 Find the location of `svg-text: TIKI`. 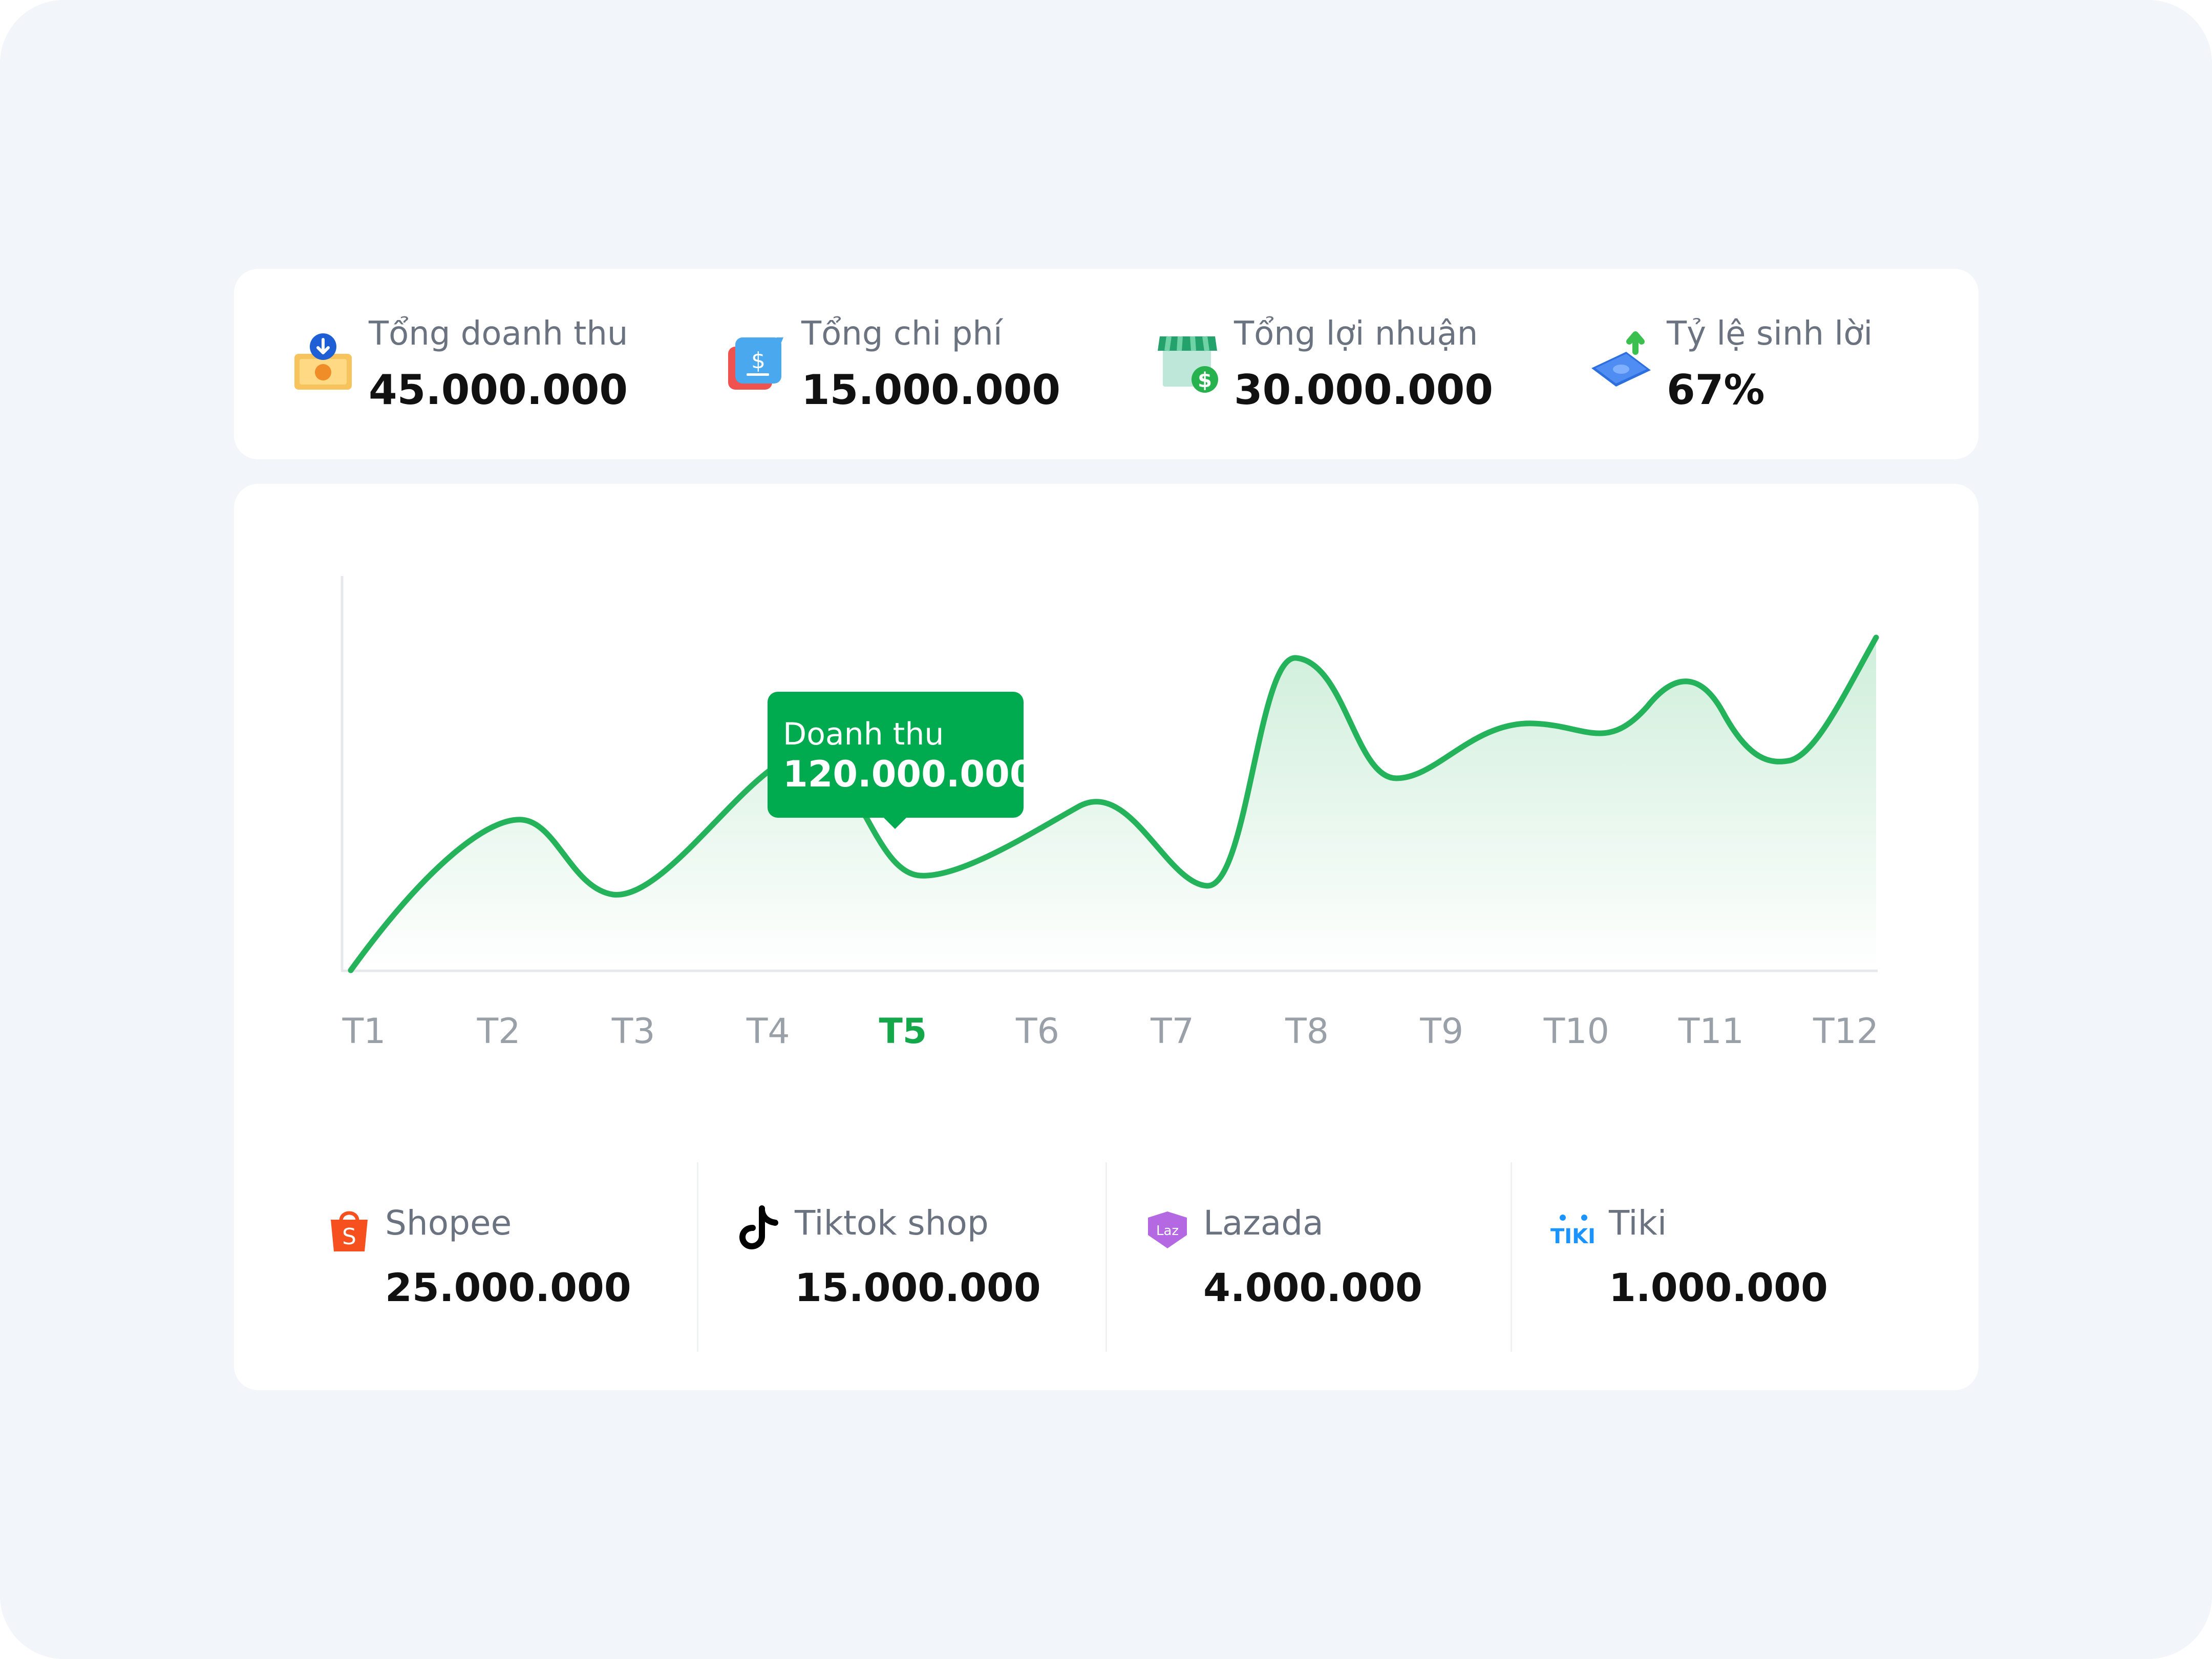

svg-text: TIKI is located at coordinates (1573, 1237).